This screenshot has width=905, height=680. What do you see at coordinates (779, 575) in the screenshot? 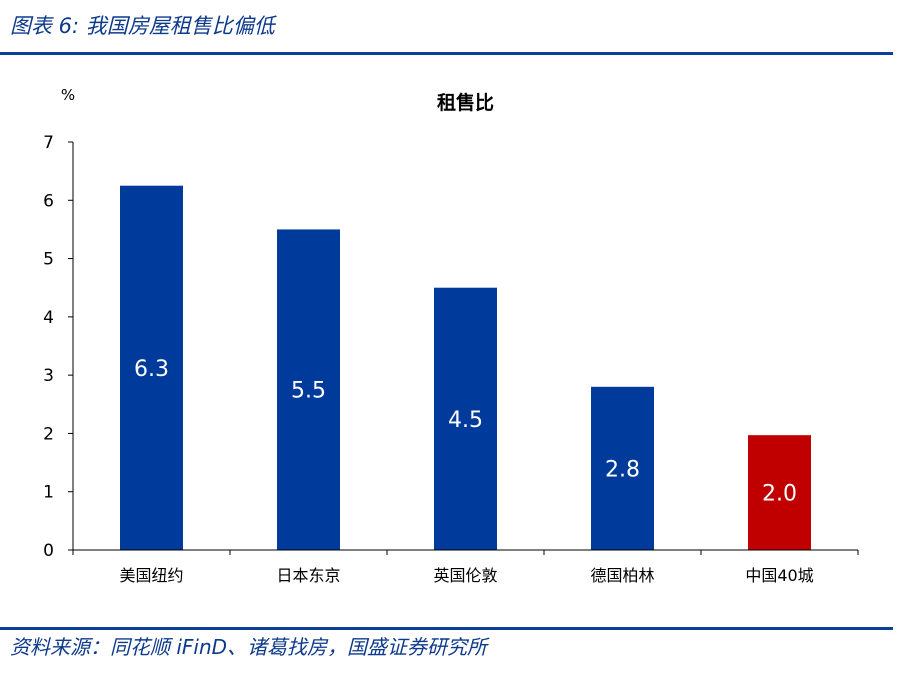
I see `x-category-label: 中国40城` at bounding box center [779, 575].